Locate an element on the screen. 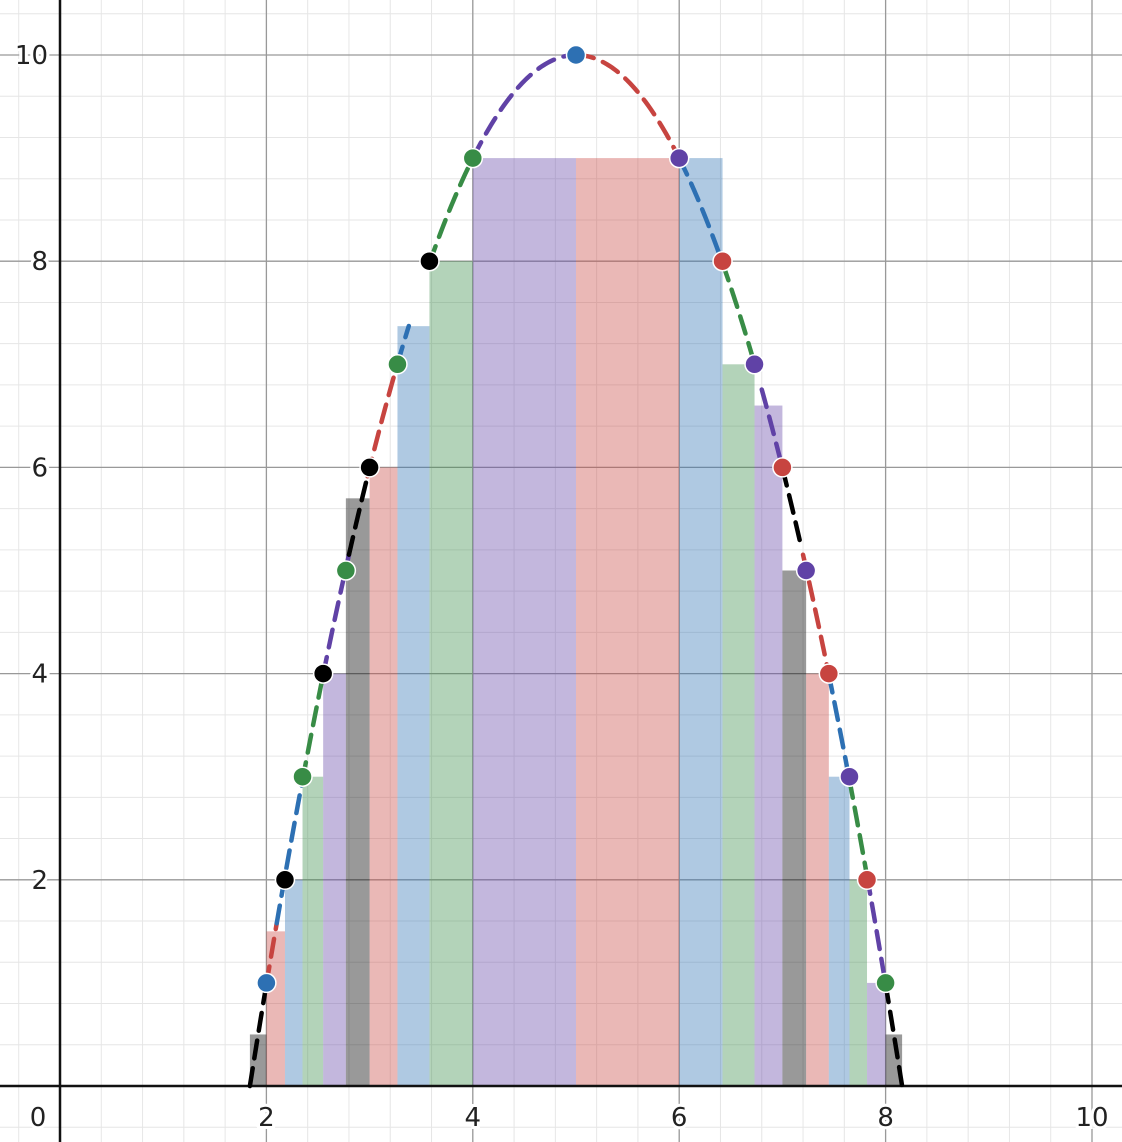  x-tick-label: 10 is located at coordinates (1091, 1118).